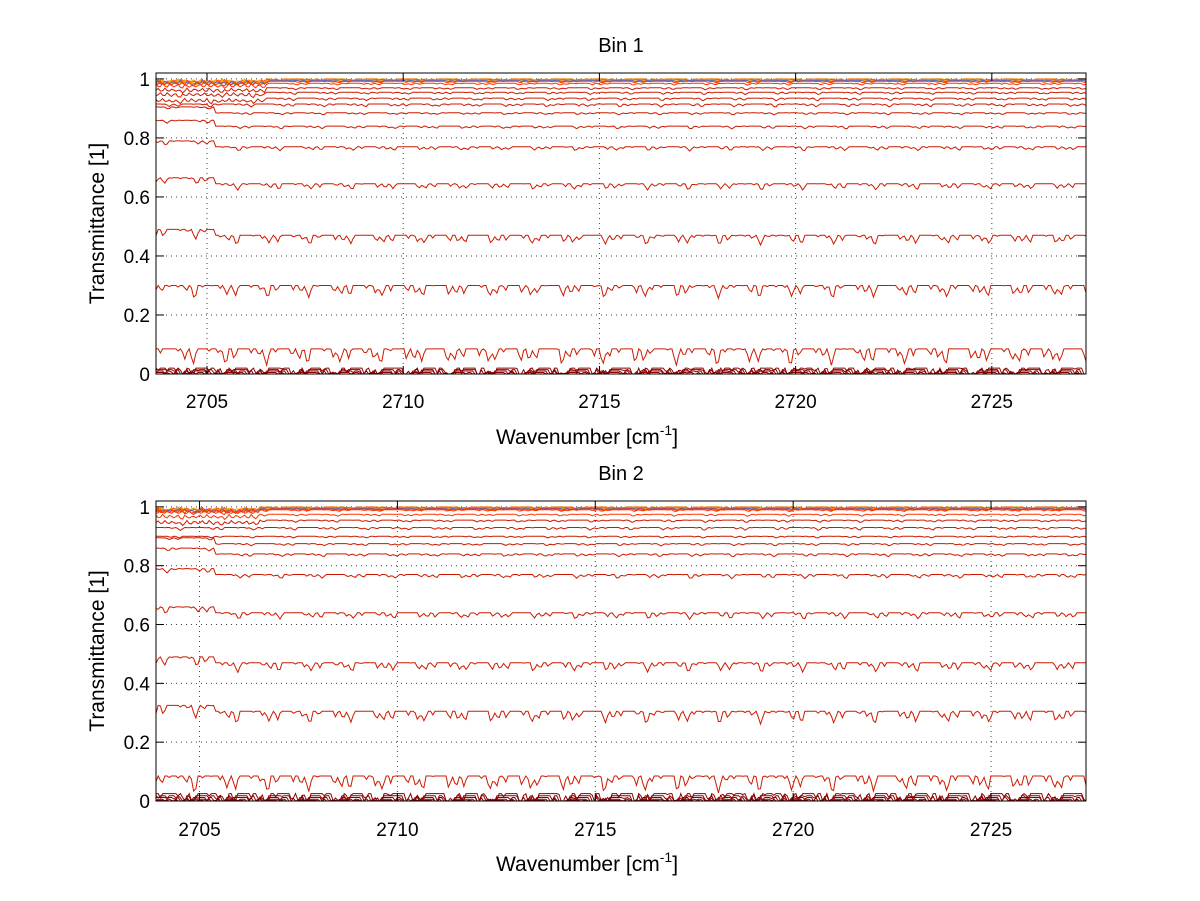 This screenshot has height=901, width=1200. What do you see at coordinates (621, 46) in the screenshot?
I see `chart-title: Bin 1` at bounding box center [621, 46].